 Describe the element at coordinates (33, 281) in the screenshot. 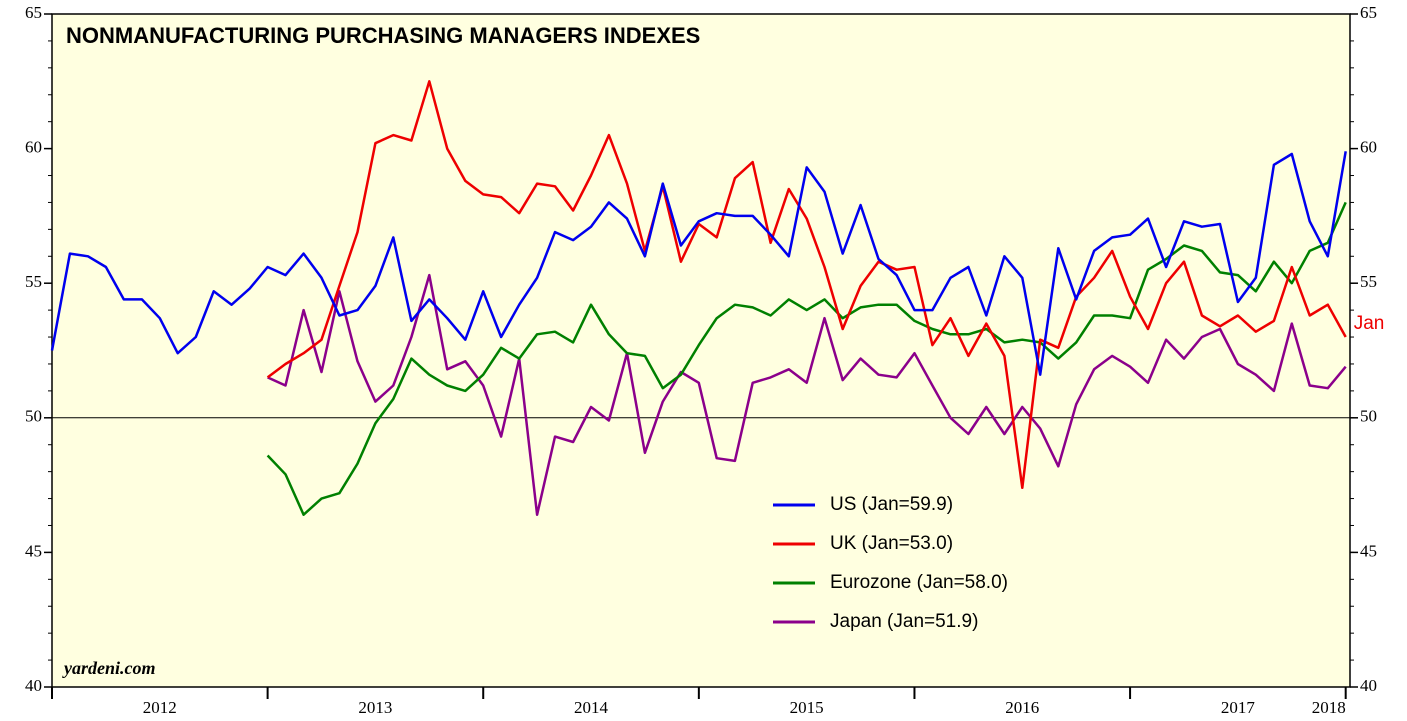

I see `y-tick-label: 55` at that location.